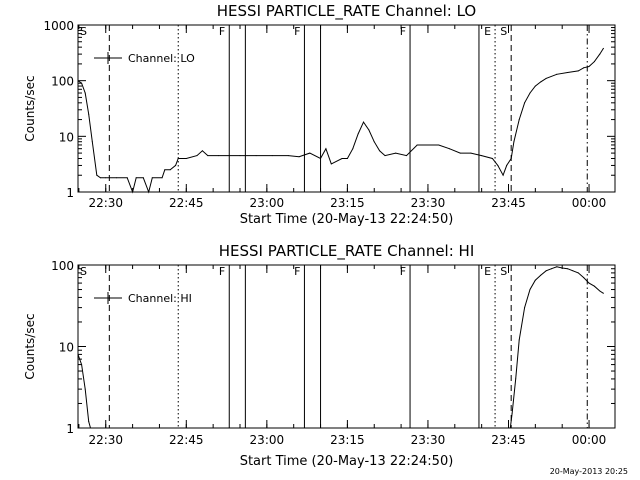  Describe the element at coordinates (58, 26) in the screenshot. I see `y-tick-label: 1000` at that location.